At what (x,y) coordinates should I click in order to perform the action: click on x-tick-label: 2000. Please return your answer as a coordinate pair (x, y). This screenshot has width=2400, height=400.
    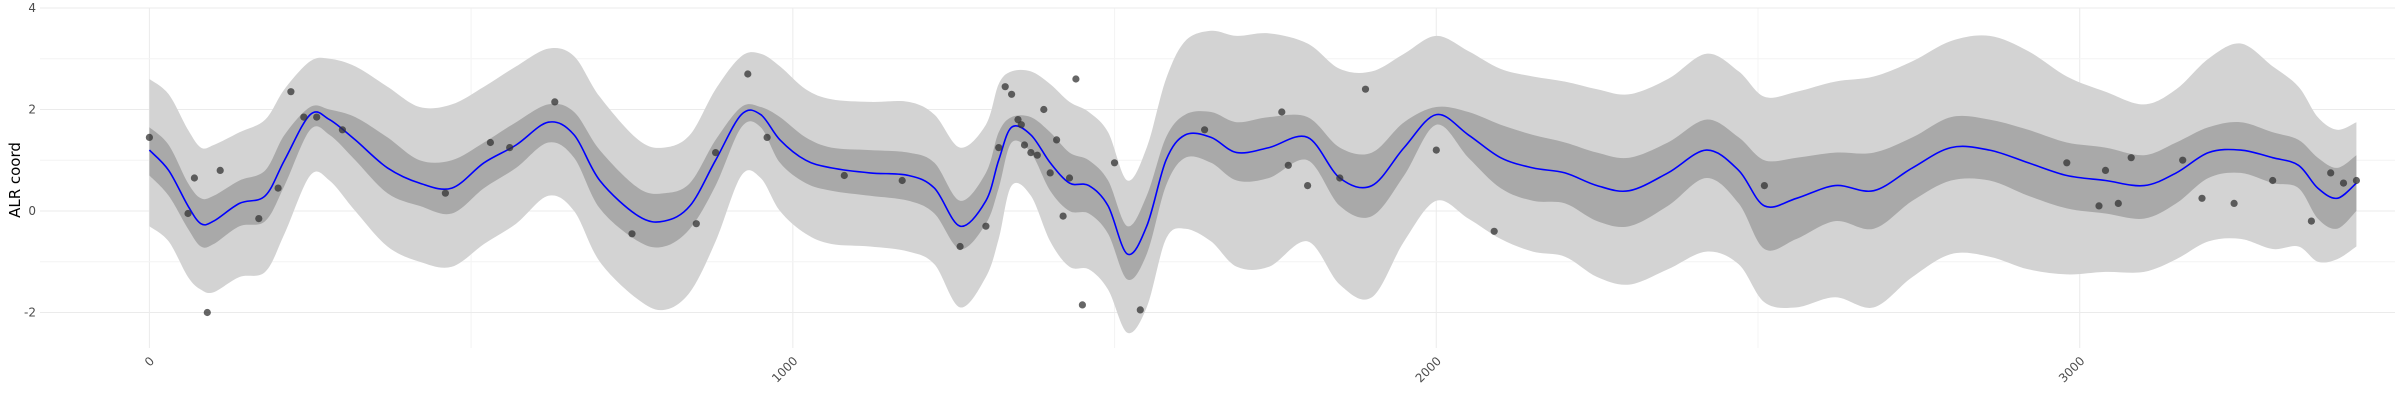
    Looking at the image, I should click on (1428, 369).